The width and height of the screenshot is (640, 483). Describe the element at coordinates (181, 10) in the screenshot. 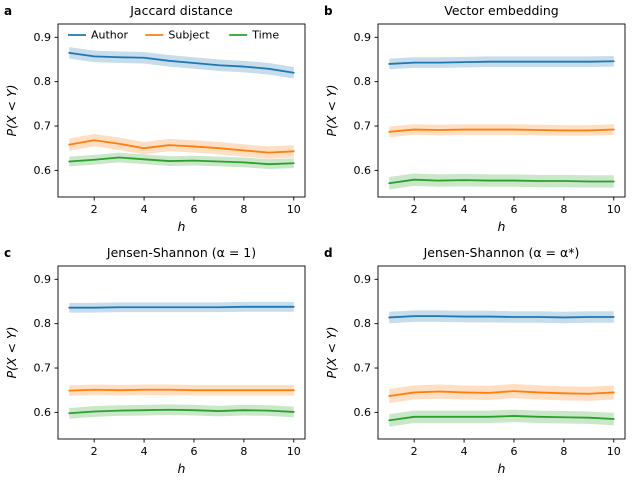

I see `chart-title: Jaccard distance` at that location.